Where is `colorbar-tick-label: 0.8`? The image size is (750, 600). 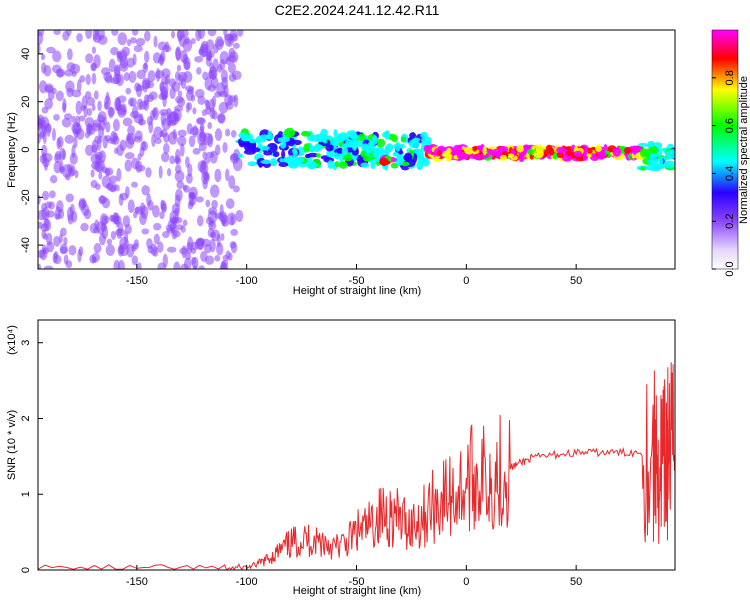 colorbar-tick-label: 0.8 is located at coordinates (730, 77).